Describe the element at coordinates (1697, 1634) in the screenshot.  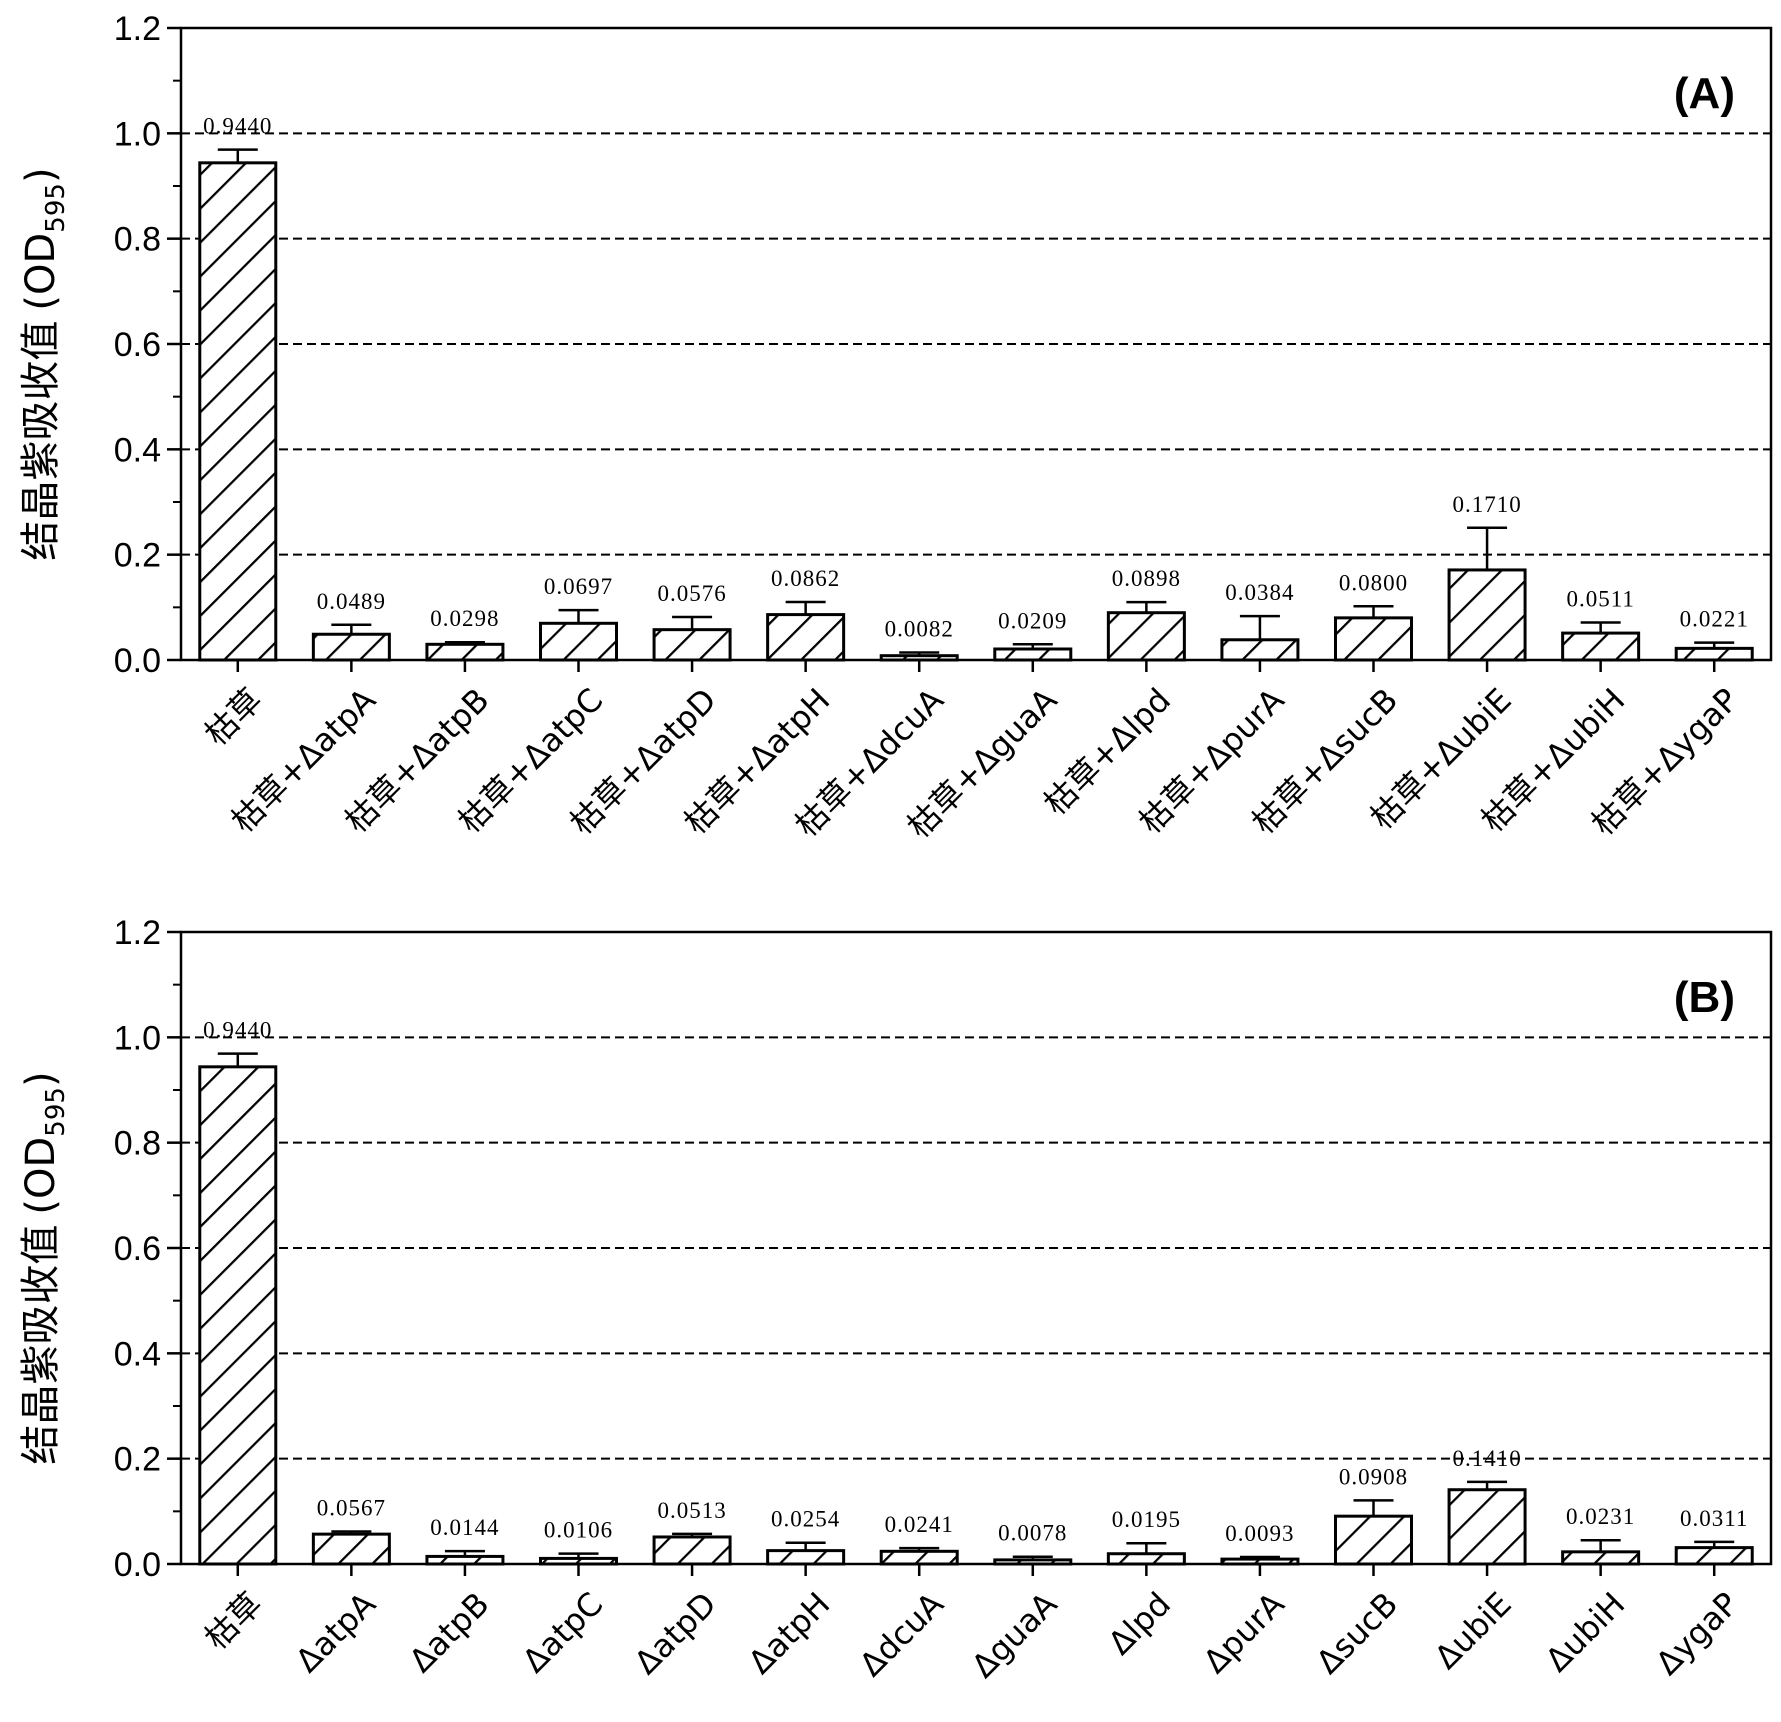
I see `x-tick-label: ΔygaP` at that location.